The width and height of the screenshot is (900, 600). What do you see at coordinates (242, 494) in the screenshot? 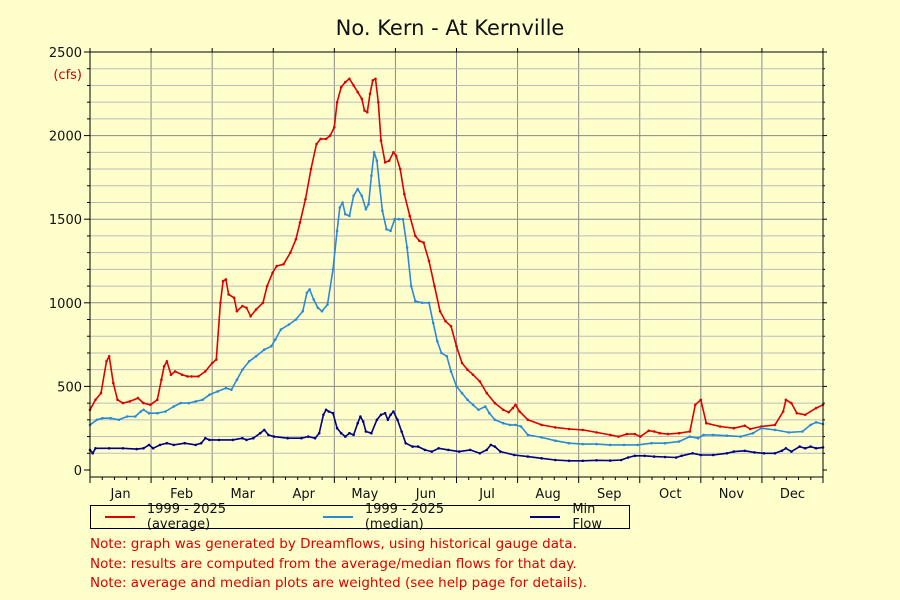
I see `x-tick-label: Mar` at bounding box center [242, 494].